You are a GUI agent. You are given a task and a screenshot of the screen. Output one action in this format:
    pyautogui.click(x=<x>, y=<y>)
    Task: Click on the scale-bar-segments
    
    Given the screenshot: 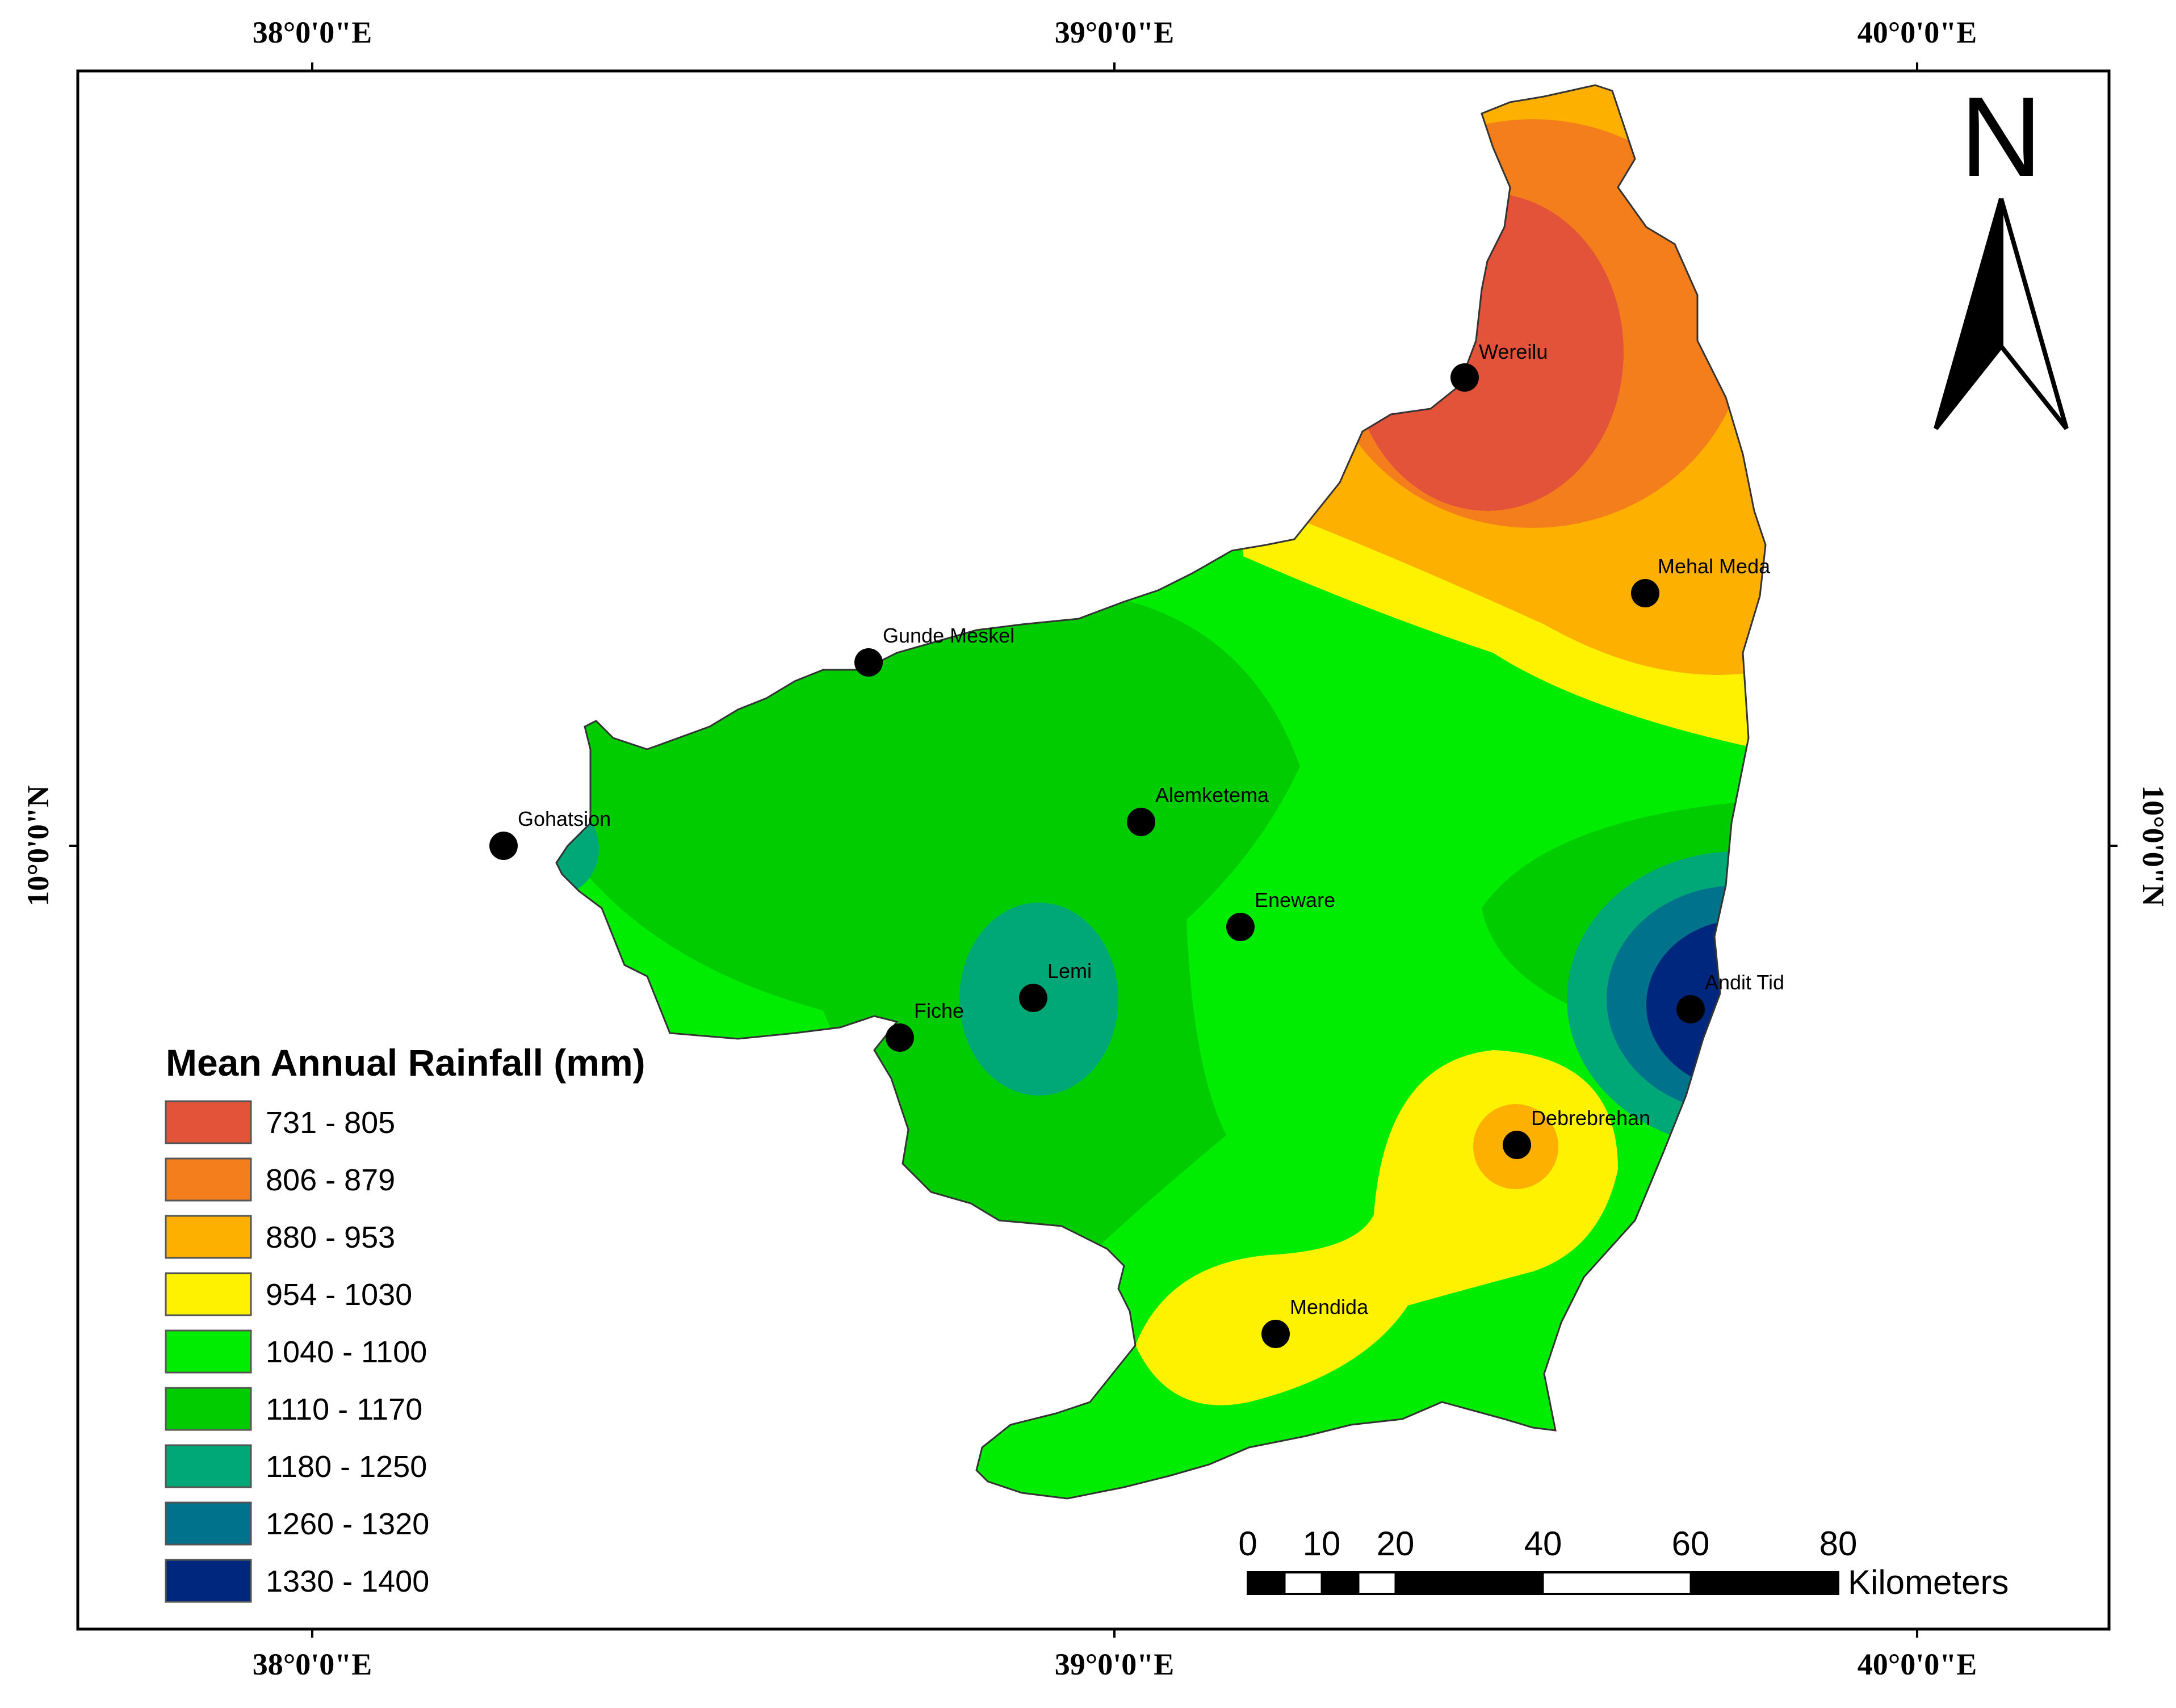 What is the action you would take?
    pyautogui.click(x=1543, y=1583)
    